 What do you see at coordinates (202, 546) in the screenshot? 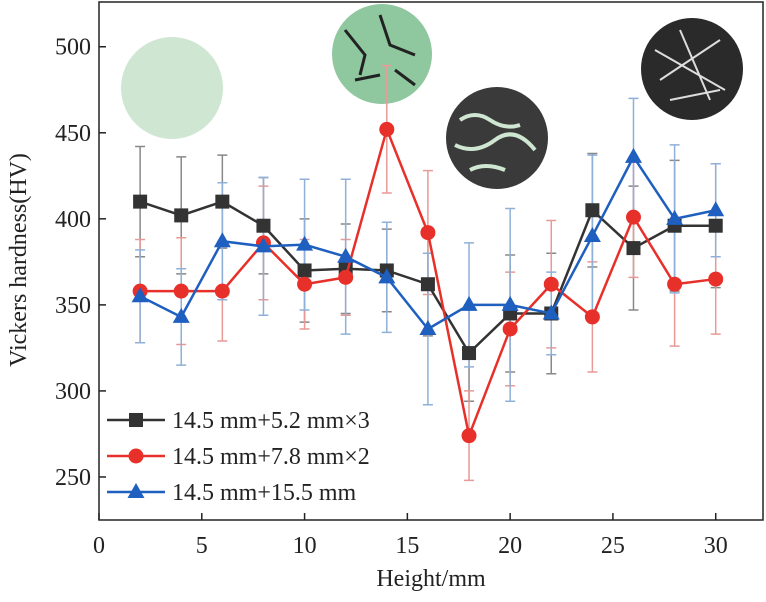
I see `x-tick-label: 5` at bounding box center [202, 546].